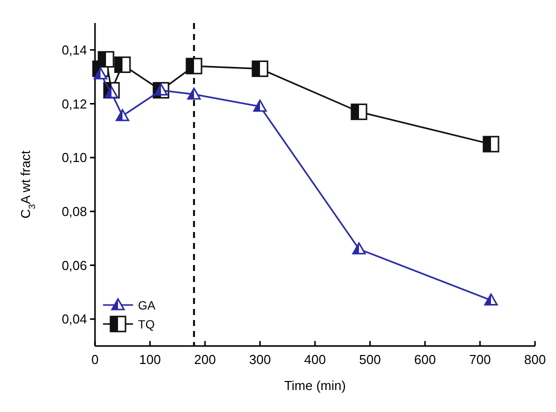 The width and height of the screenshot is (556, 412). Describe the element at coordinates (205, 359) in the screenshot. I see `x-tick-label: 200` at that location.